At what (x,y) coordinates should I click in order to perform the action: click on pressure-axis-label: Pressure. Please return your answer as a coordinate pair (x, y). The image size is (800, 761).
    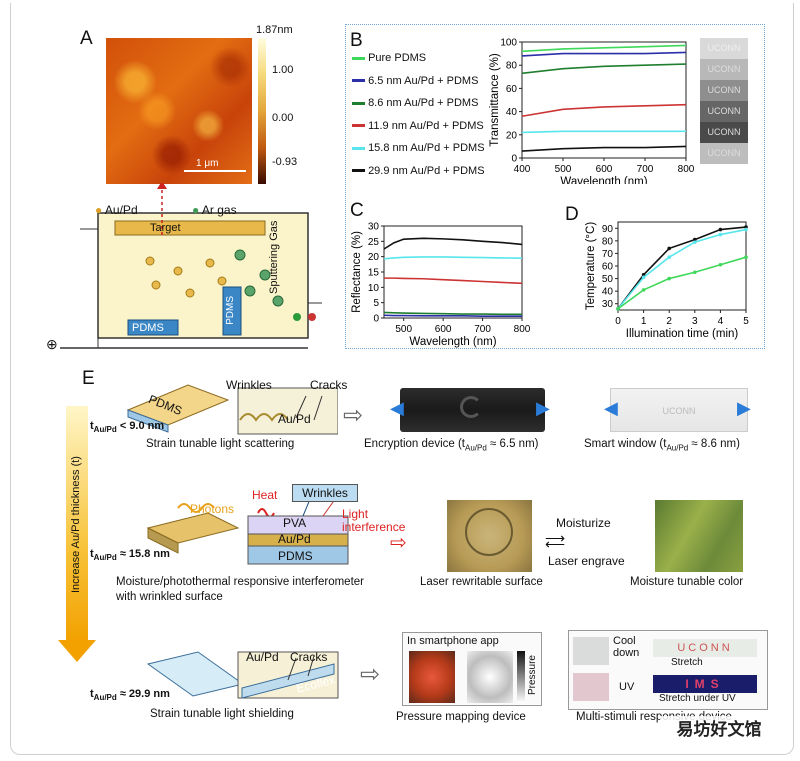
    Looking at the image, I should click on (532, 675).